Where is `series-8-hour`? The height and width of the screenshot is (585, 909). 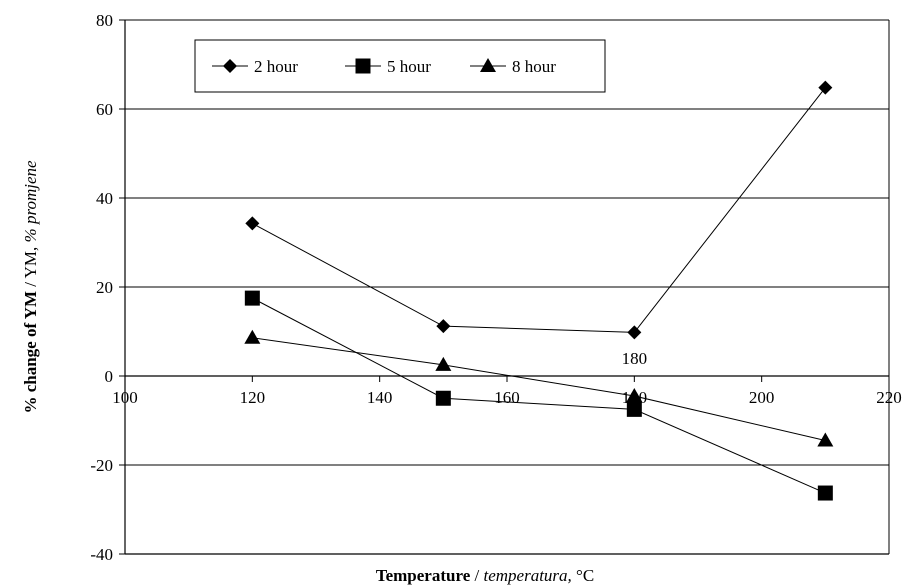 series-8-hour is located at coordinates (539, 388).